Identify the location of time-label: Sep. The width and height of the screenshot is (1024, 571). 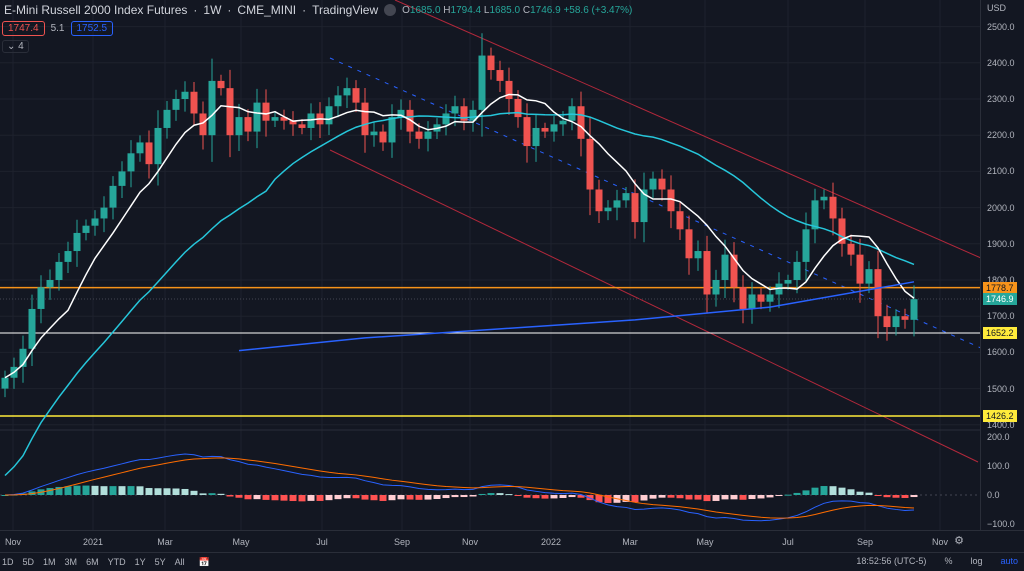
(865, 542).